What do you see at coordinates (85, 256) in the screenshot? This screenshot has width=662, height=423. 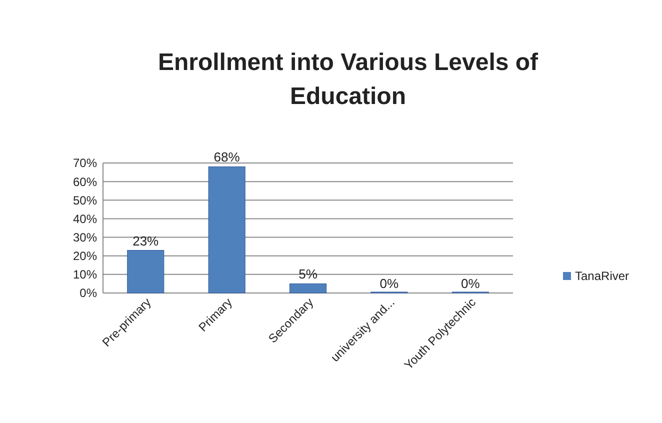 I see `y-tick-label: 20%` at bounding box center [85, 256].